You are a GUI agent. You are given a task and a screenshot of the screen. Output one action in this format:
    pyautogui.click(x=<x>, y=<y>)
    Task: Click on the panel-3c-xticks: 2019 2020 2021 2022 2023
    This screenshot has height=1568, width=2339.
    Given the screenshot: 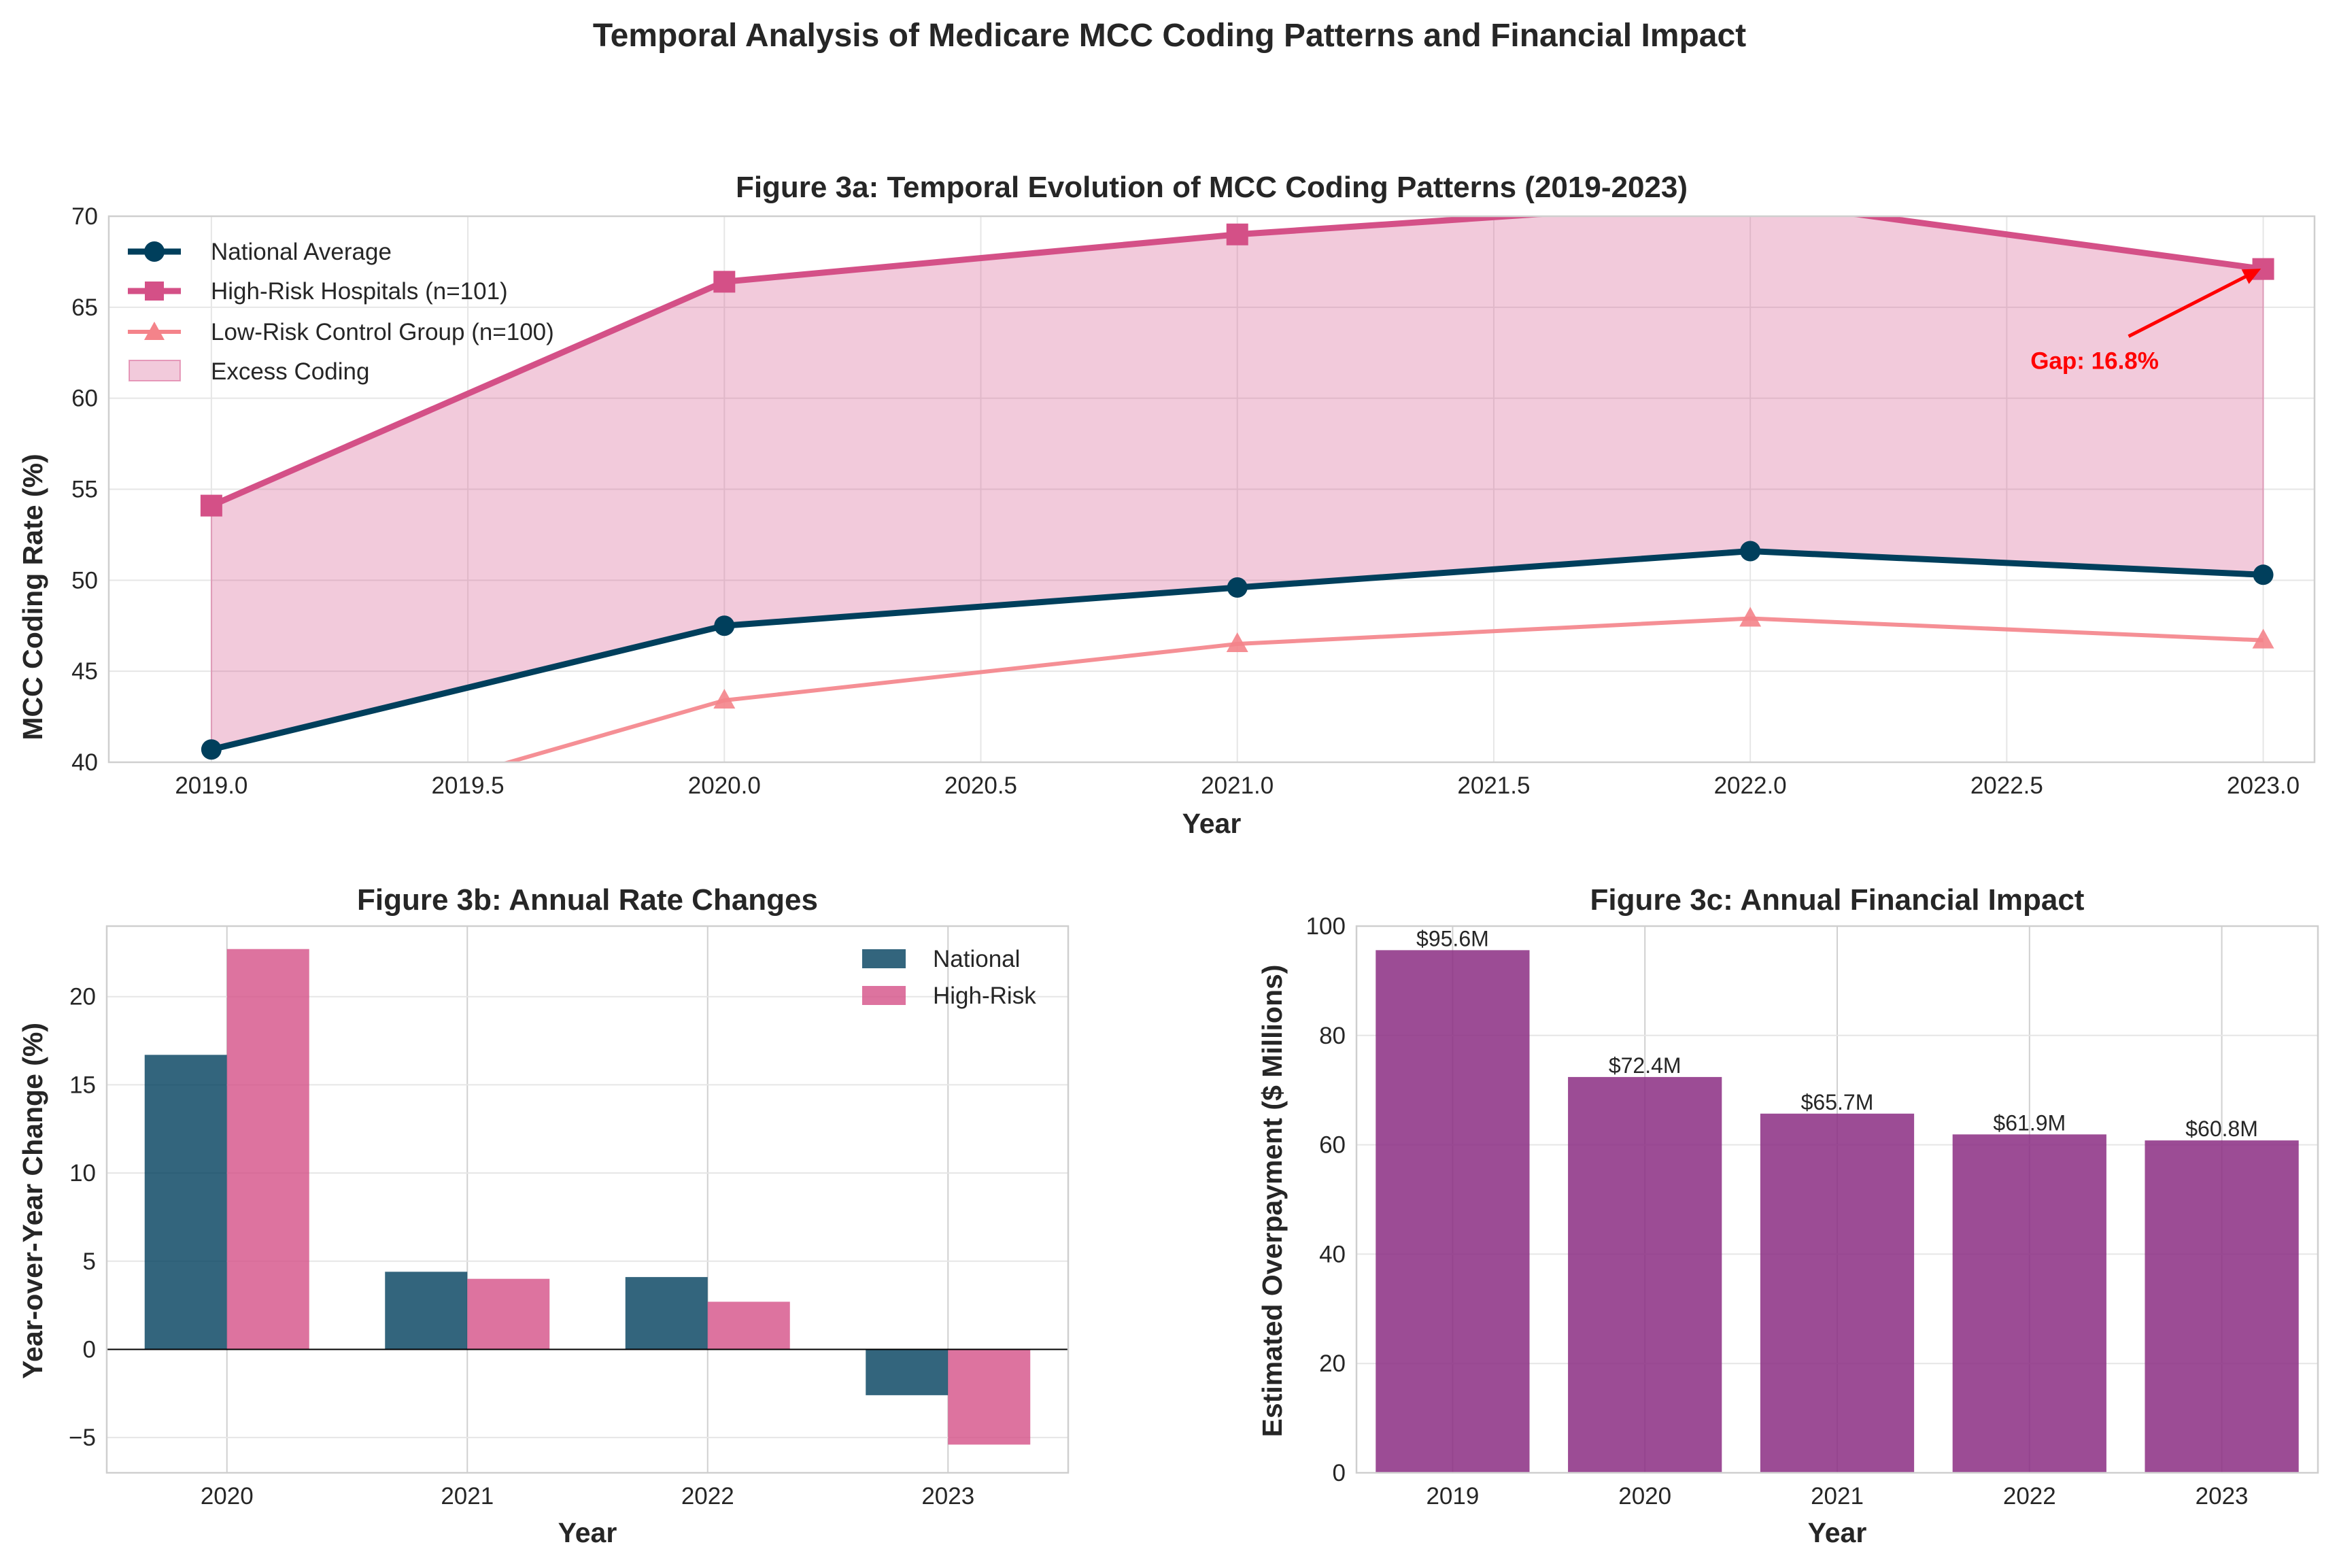 What is the action you would take?
    pyautogui.click(x=1837, y=1496)
    